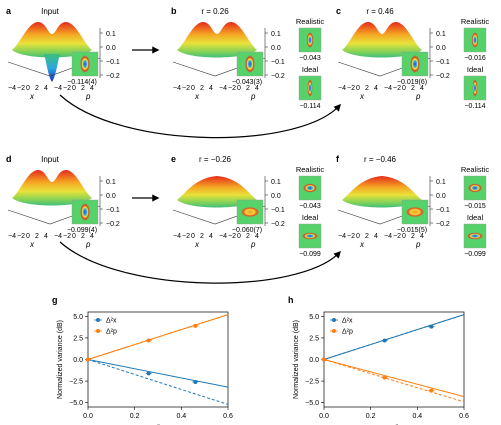  What do you see at coordinates (248, 236) in the screenshot?
I see `p-tick-label: 2` at bounding box center [248, 236].